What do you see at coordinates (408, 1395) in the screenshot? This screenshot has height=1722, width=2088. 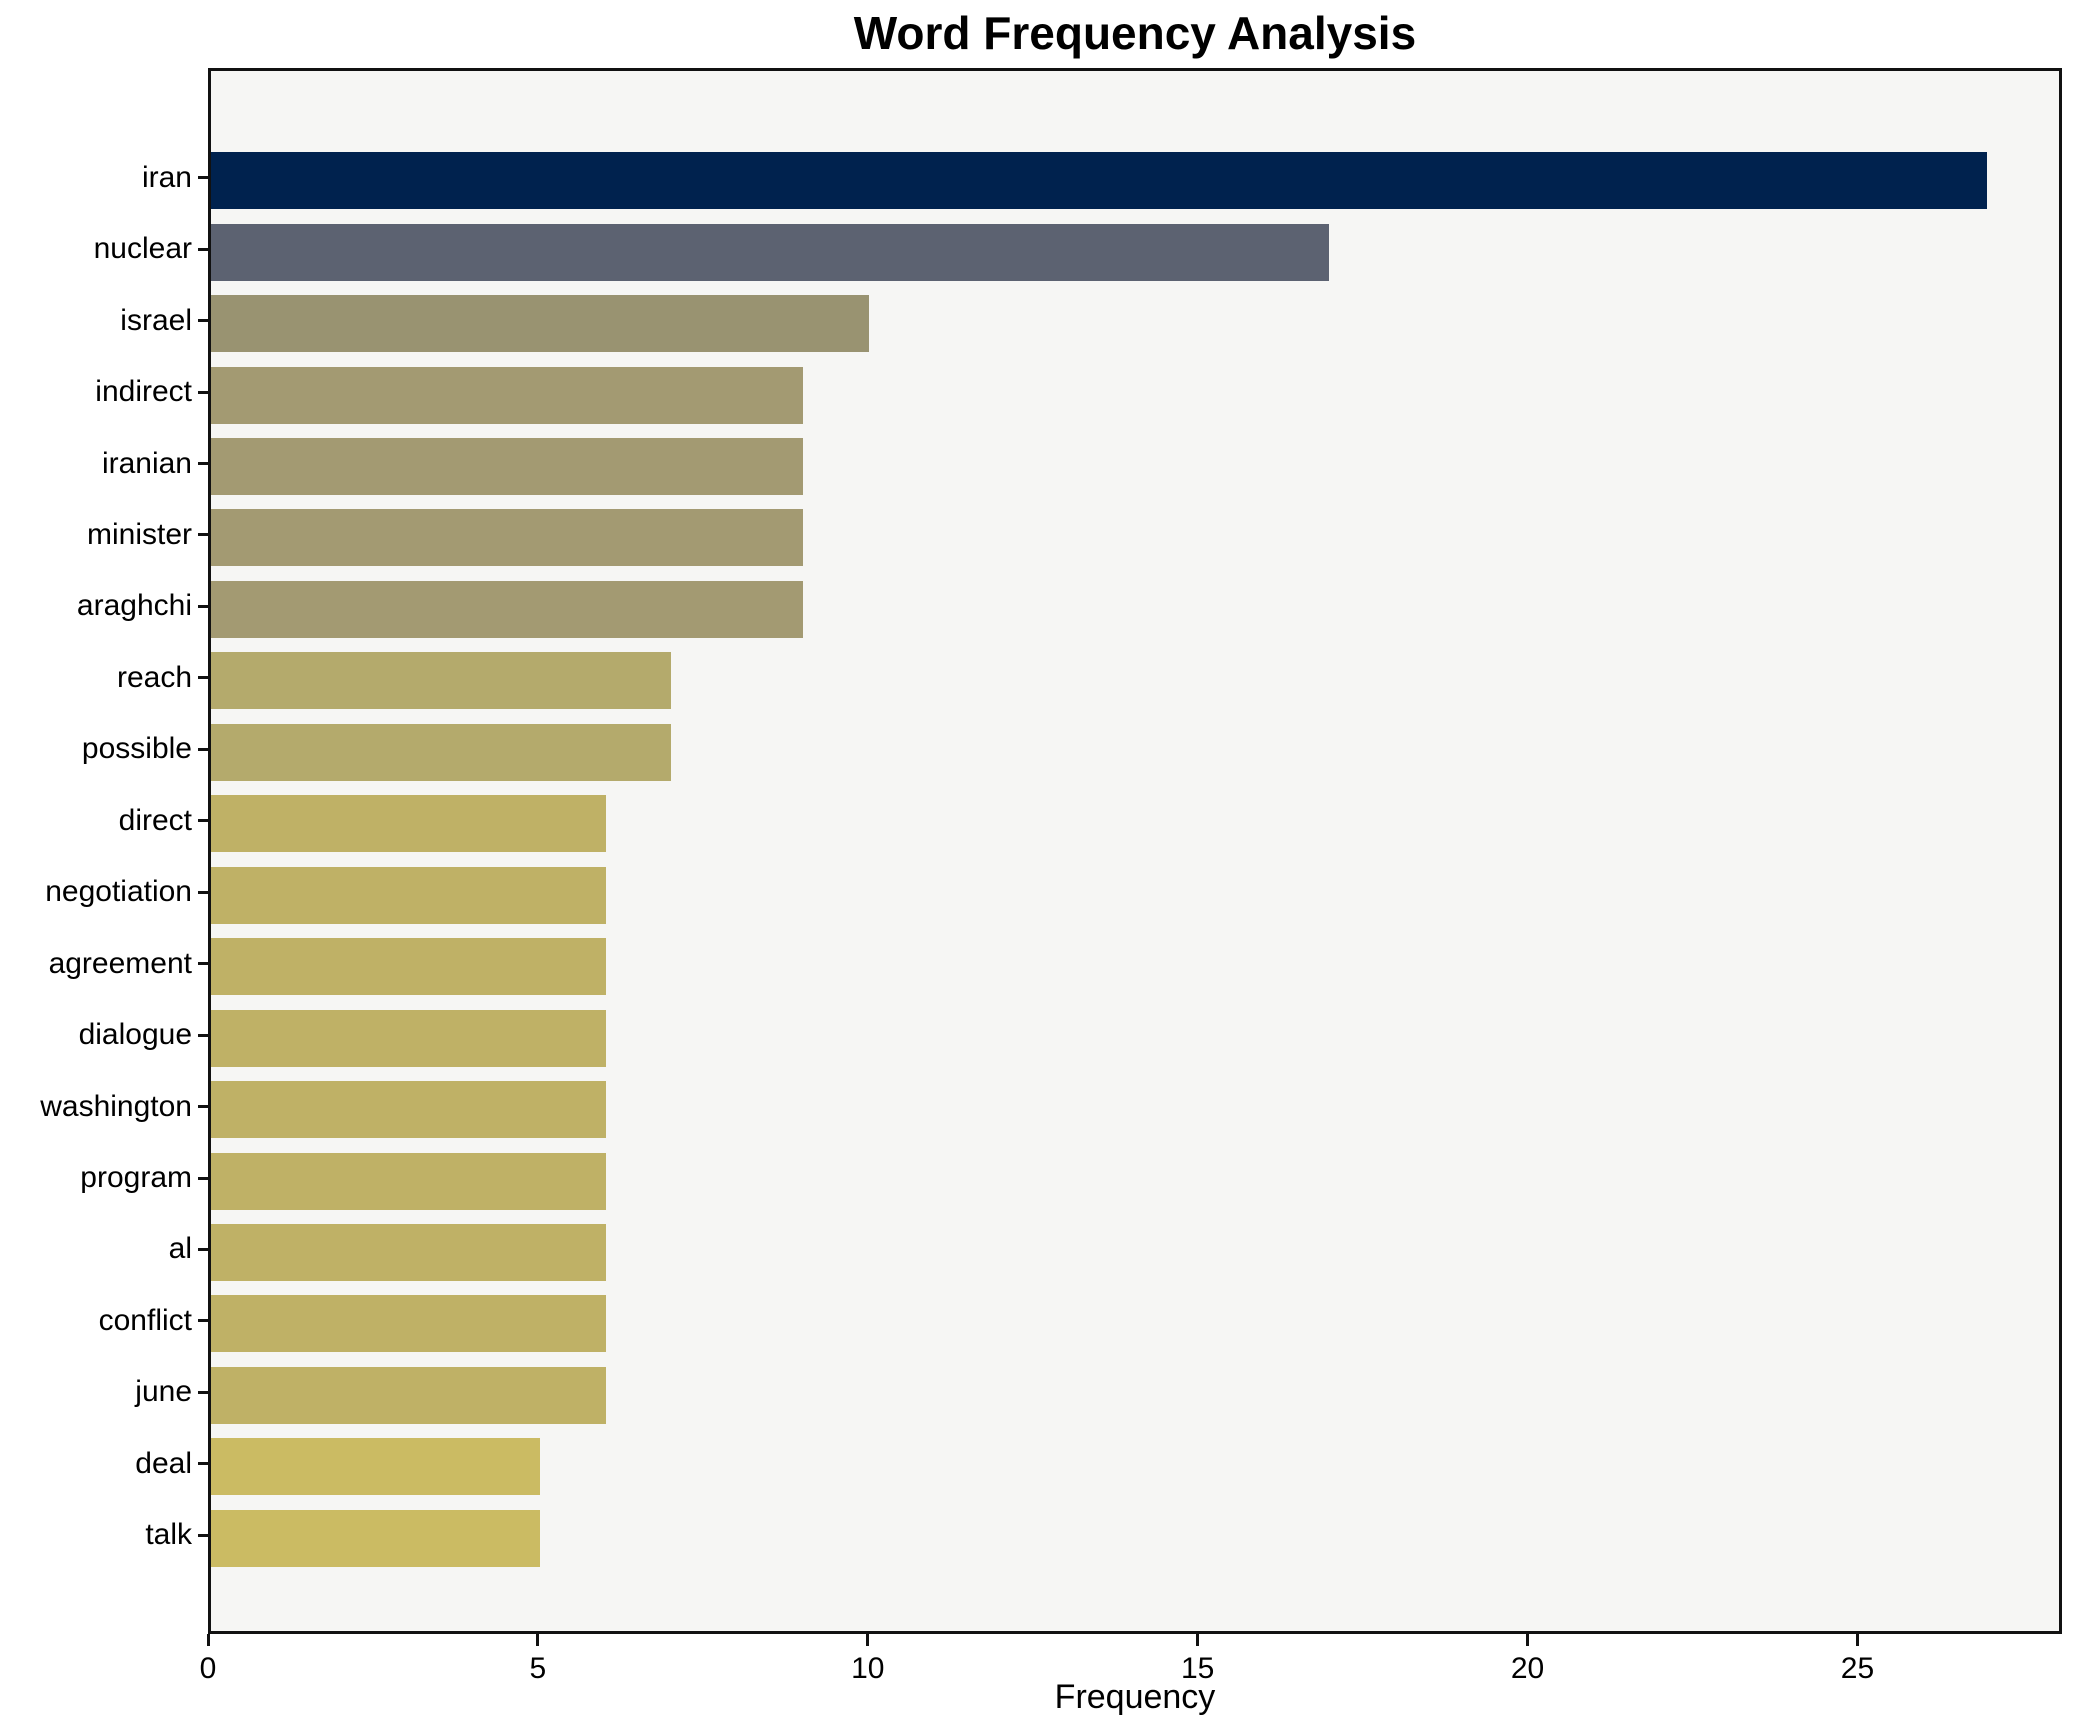 I see `bar-june` at bounding box center [408, 1395].